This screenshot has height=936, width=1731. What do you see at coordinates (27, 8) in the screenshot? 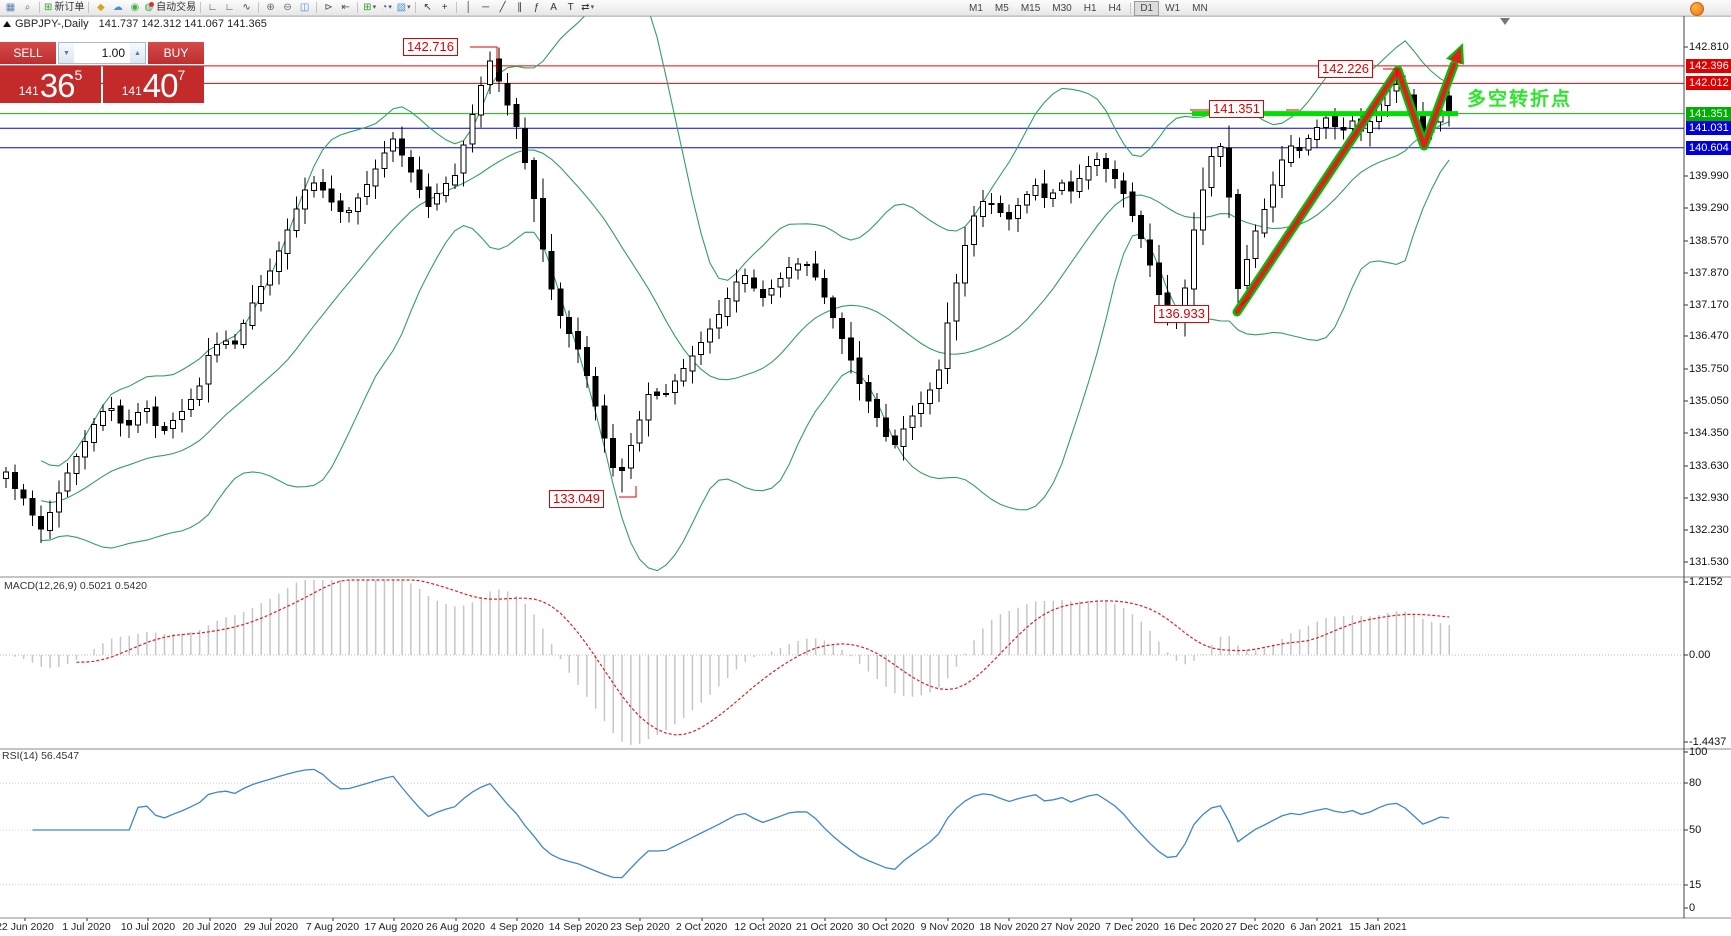
I see `data-window-icon: ⌕` at bounding box center [27, 8].